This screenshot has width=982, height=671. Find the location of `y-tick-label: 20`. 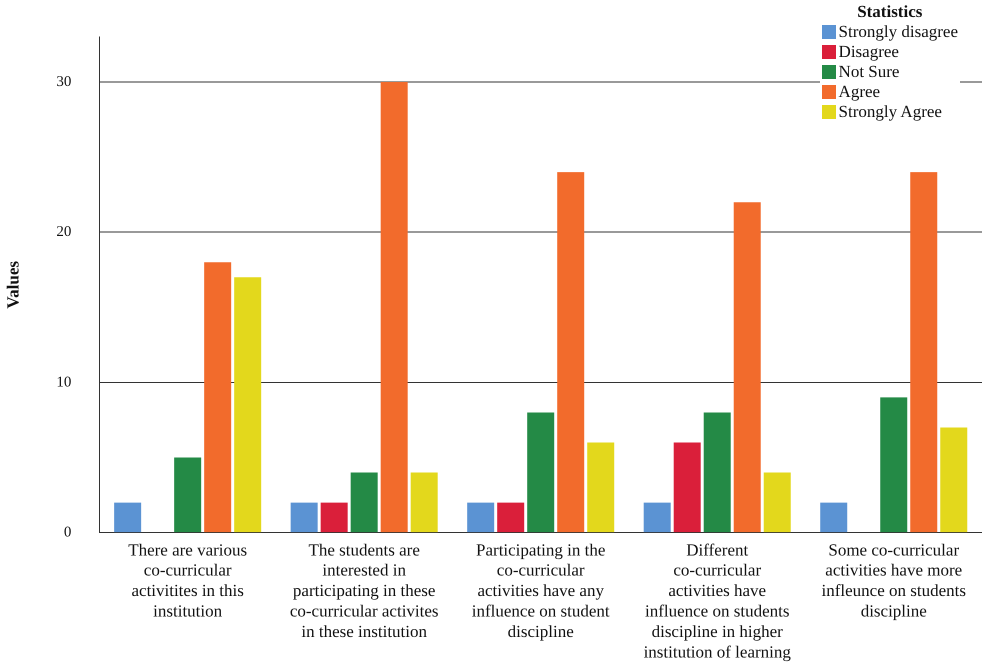

y-tick-label: 20 is located at coordinates (64, 232).